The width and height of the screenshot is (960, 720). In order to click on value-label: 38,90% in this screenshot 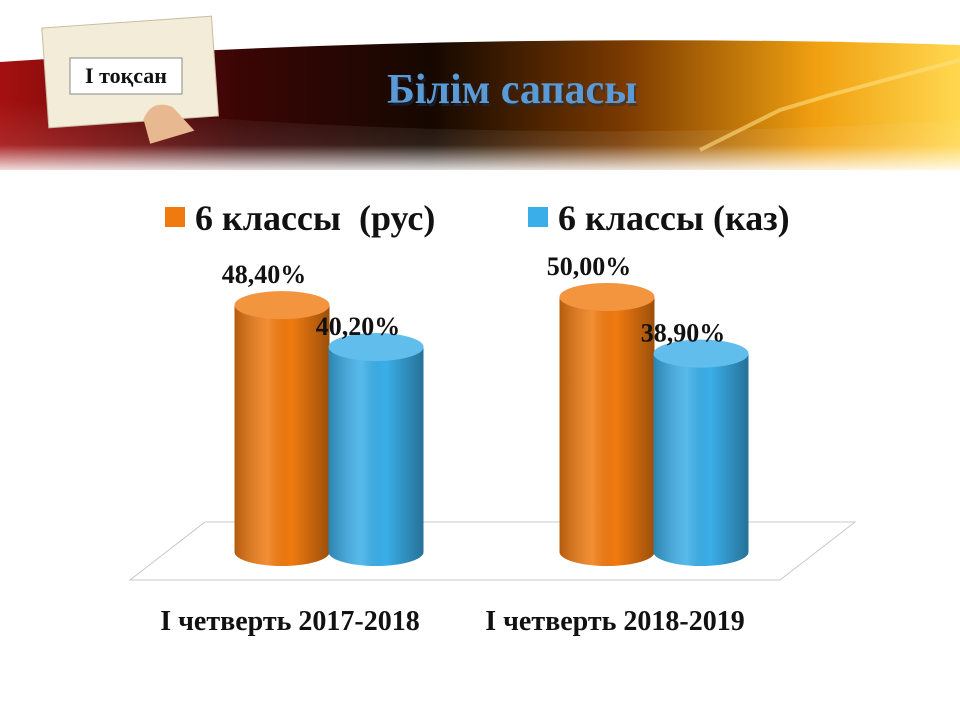, I will do `click(683, 333)`.